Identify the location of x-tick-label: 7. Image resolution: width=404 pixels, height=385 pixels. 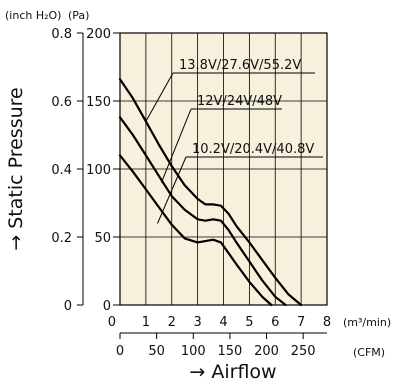
(301, 322).